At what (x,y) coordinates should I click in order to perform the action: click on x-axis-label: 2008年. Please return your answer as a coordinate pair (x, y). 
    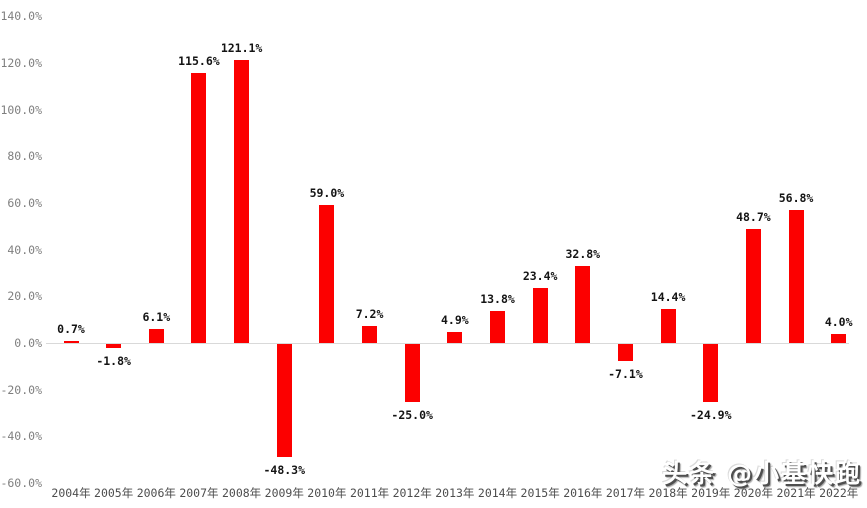
    Looking at the image, I should click on (241, 493).